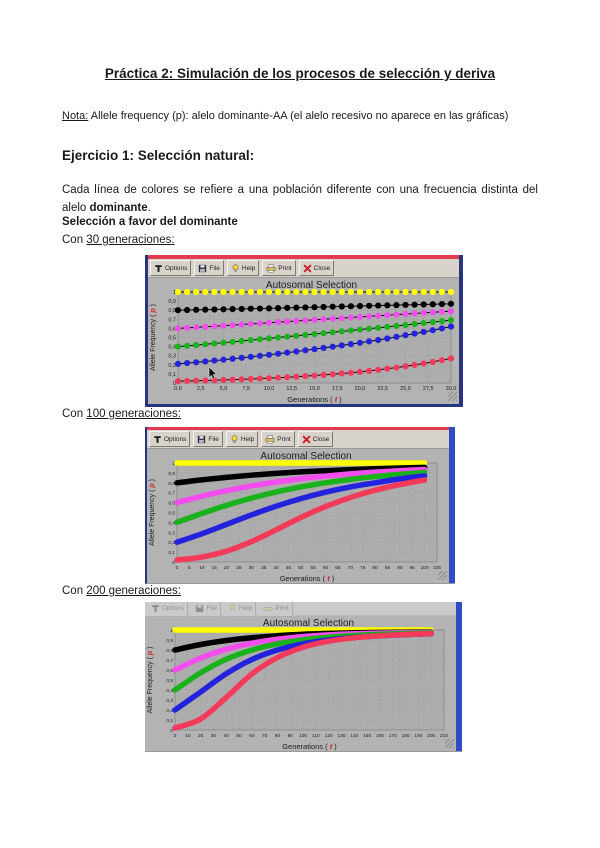 The width and height of the screenshot is (600, 848). I want to click on body-text-bold: dominante, so click(118, 207).